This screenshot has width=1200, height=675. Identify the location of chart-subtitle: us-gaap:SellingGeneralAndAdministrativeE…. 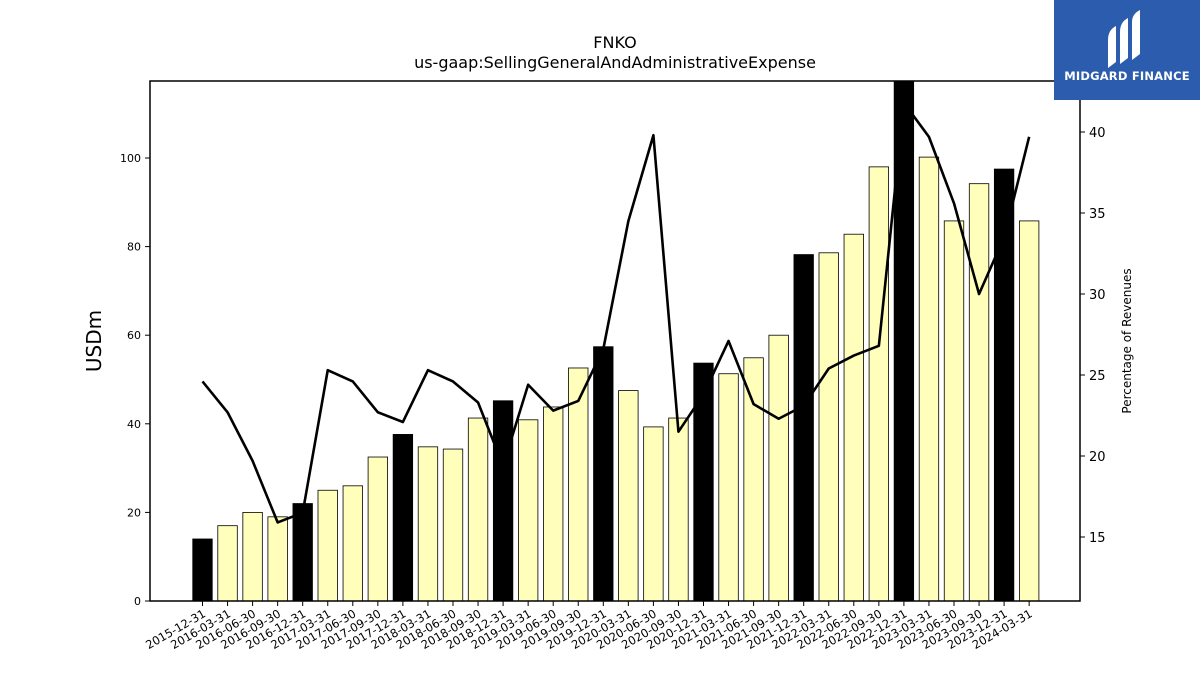
(615, 62).